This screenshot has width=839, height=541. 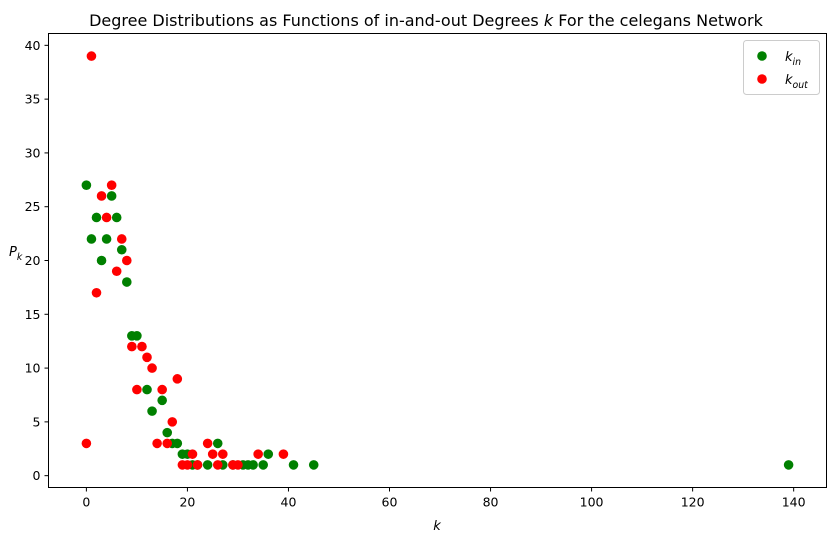 I want to click on legend-label: kout, so click(x=796, y=82).